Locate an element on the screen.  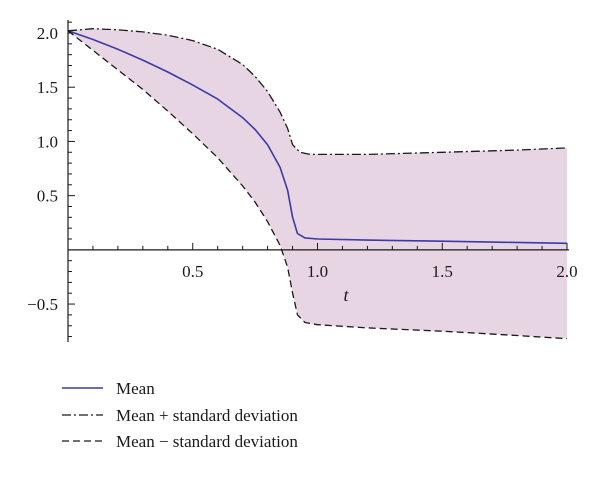
y-tick-label: −0.5 is located at coordinates (42, 304).